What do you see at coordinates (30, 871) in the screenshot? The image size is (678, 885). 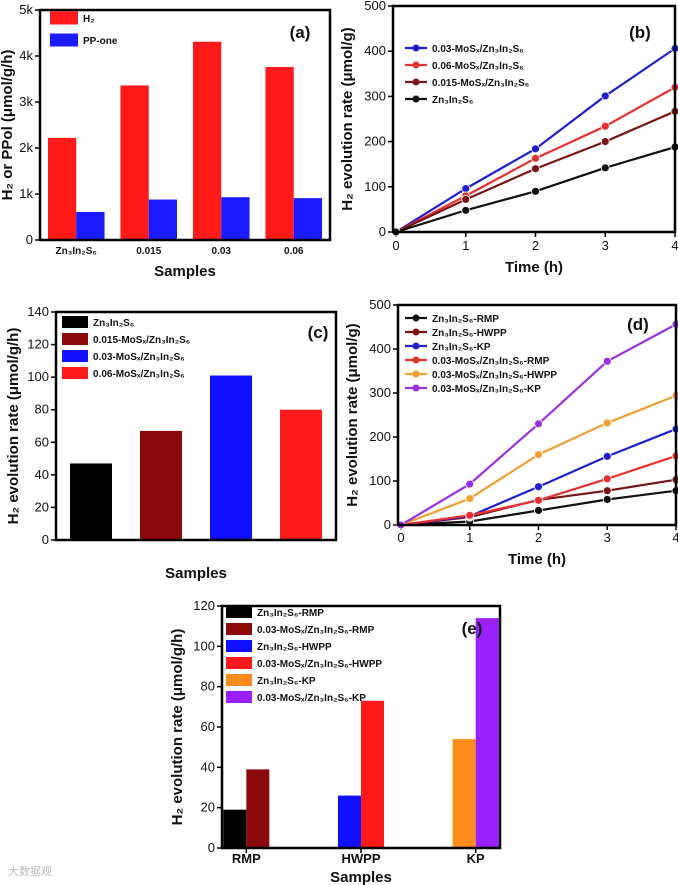 I see `watermark: 大数据观` at bounding box center [30, 871].